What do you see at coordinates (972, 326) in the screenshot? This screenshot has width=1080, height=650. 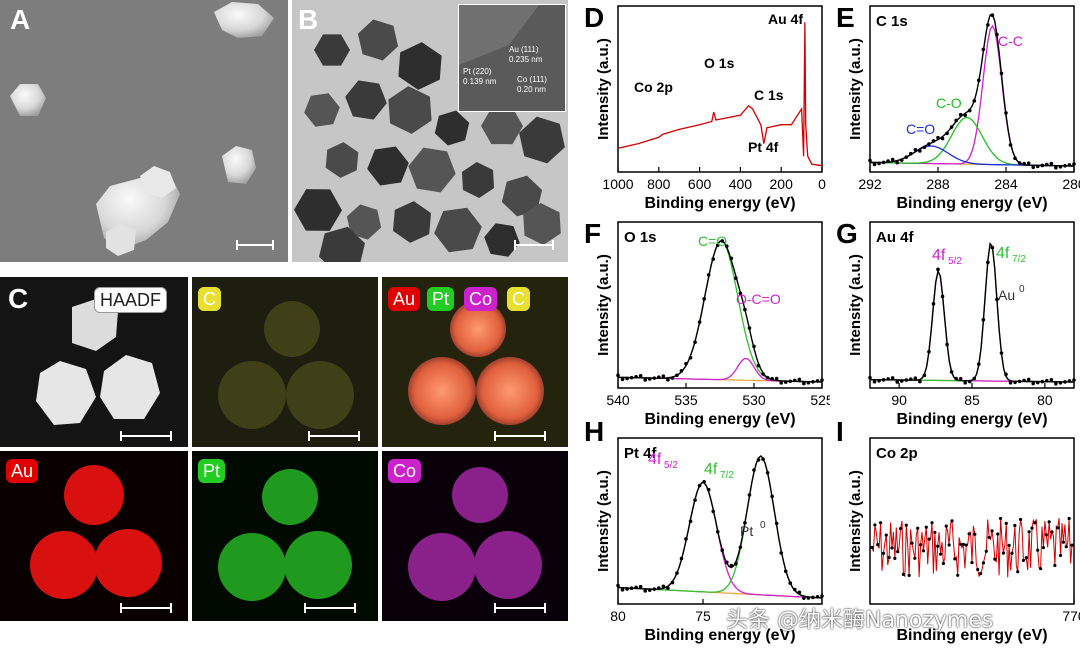 I see `component-4f5/2` at bounding box center [972, 326].